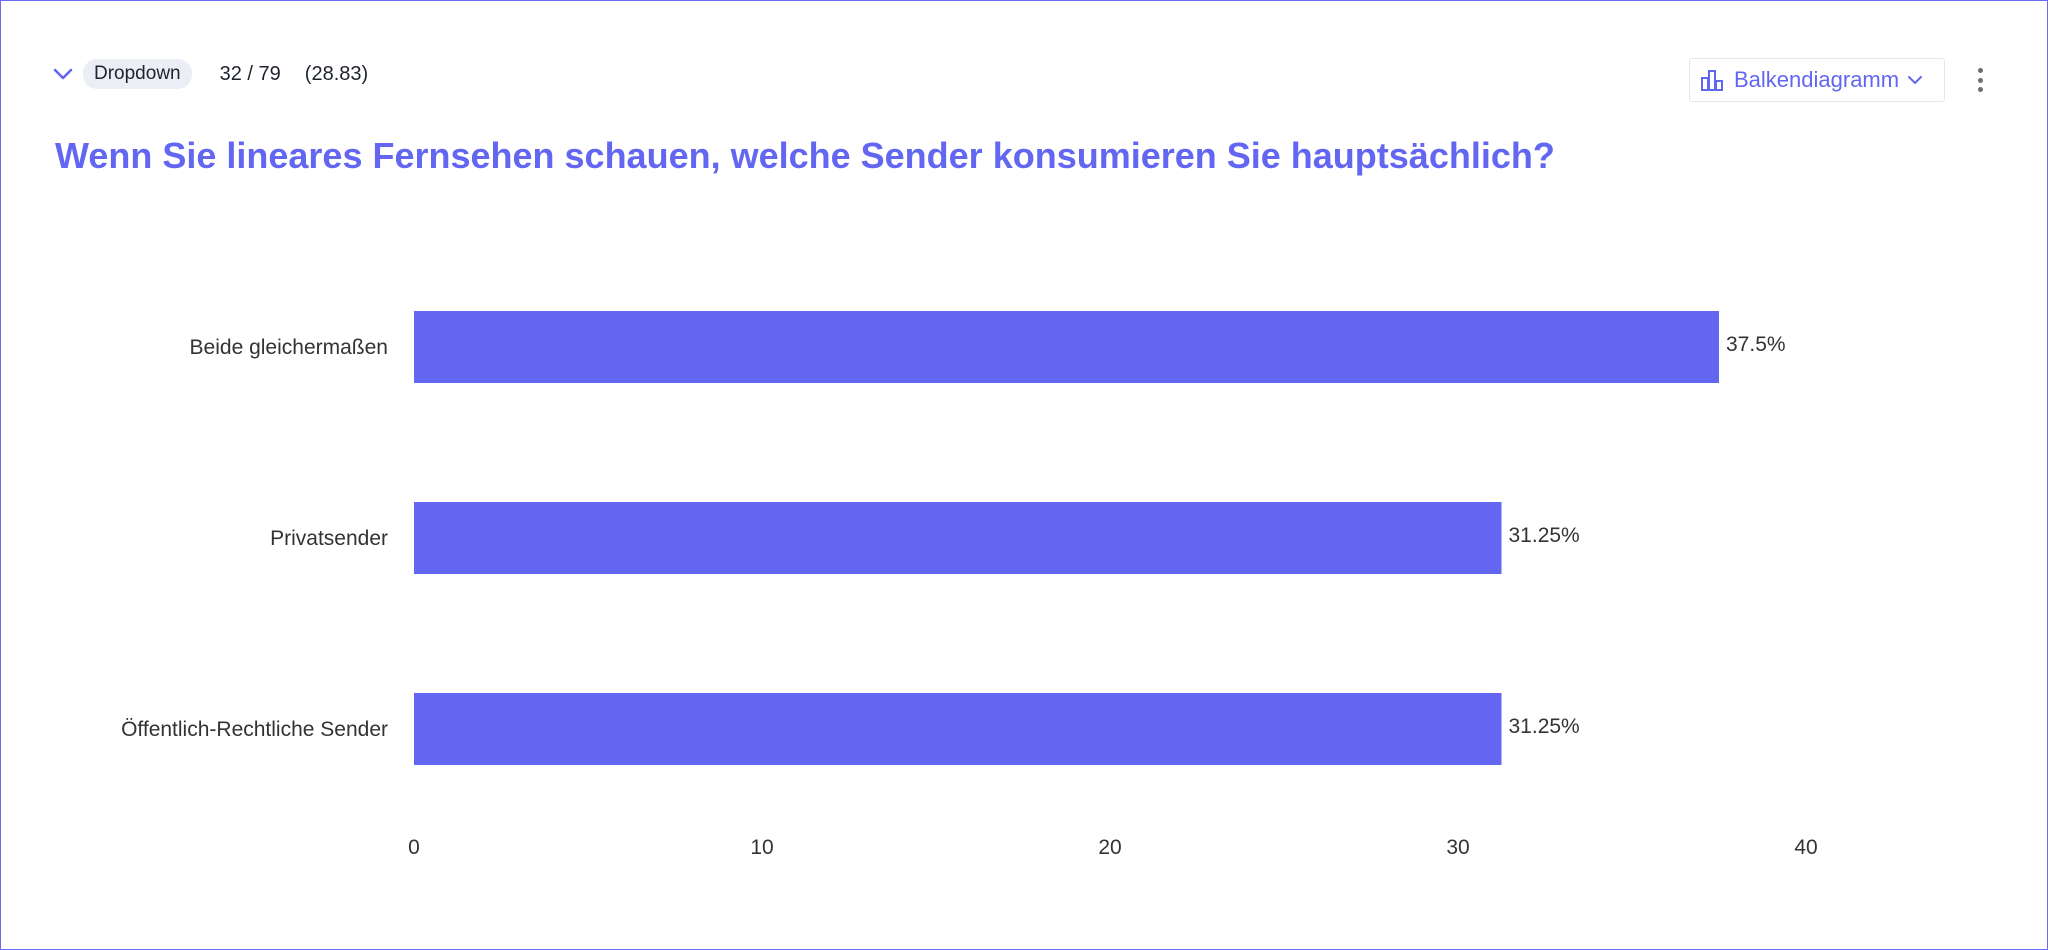 The width and height of the screenshot is (2048, 950). Describe the element at coordinates (250, 73) in the screenshot. I see `response-count: 32 / 79` at that location.